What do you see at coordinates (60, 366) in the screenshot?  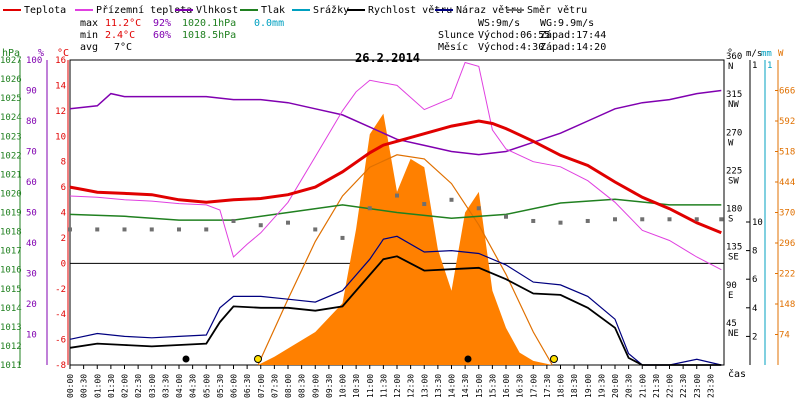 I see `celsius-tick-label: -8` at bounding box center [60, 366].